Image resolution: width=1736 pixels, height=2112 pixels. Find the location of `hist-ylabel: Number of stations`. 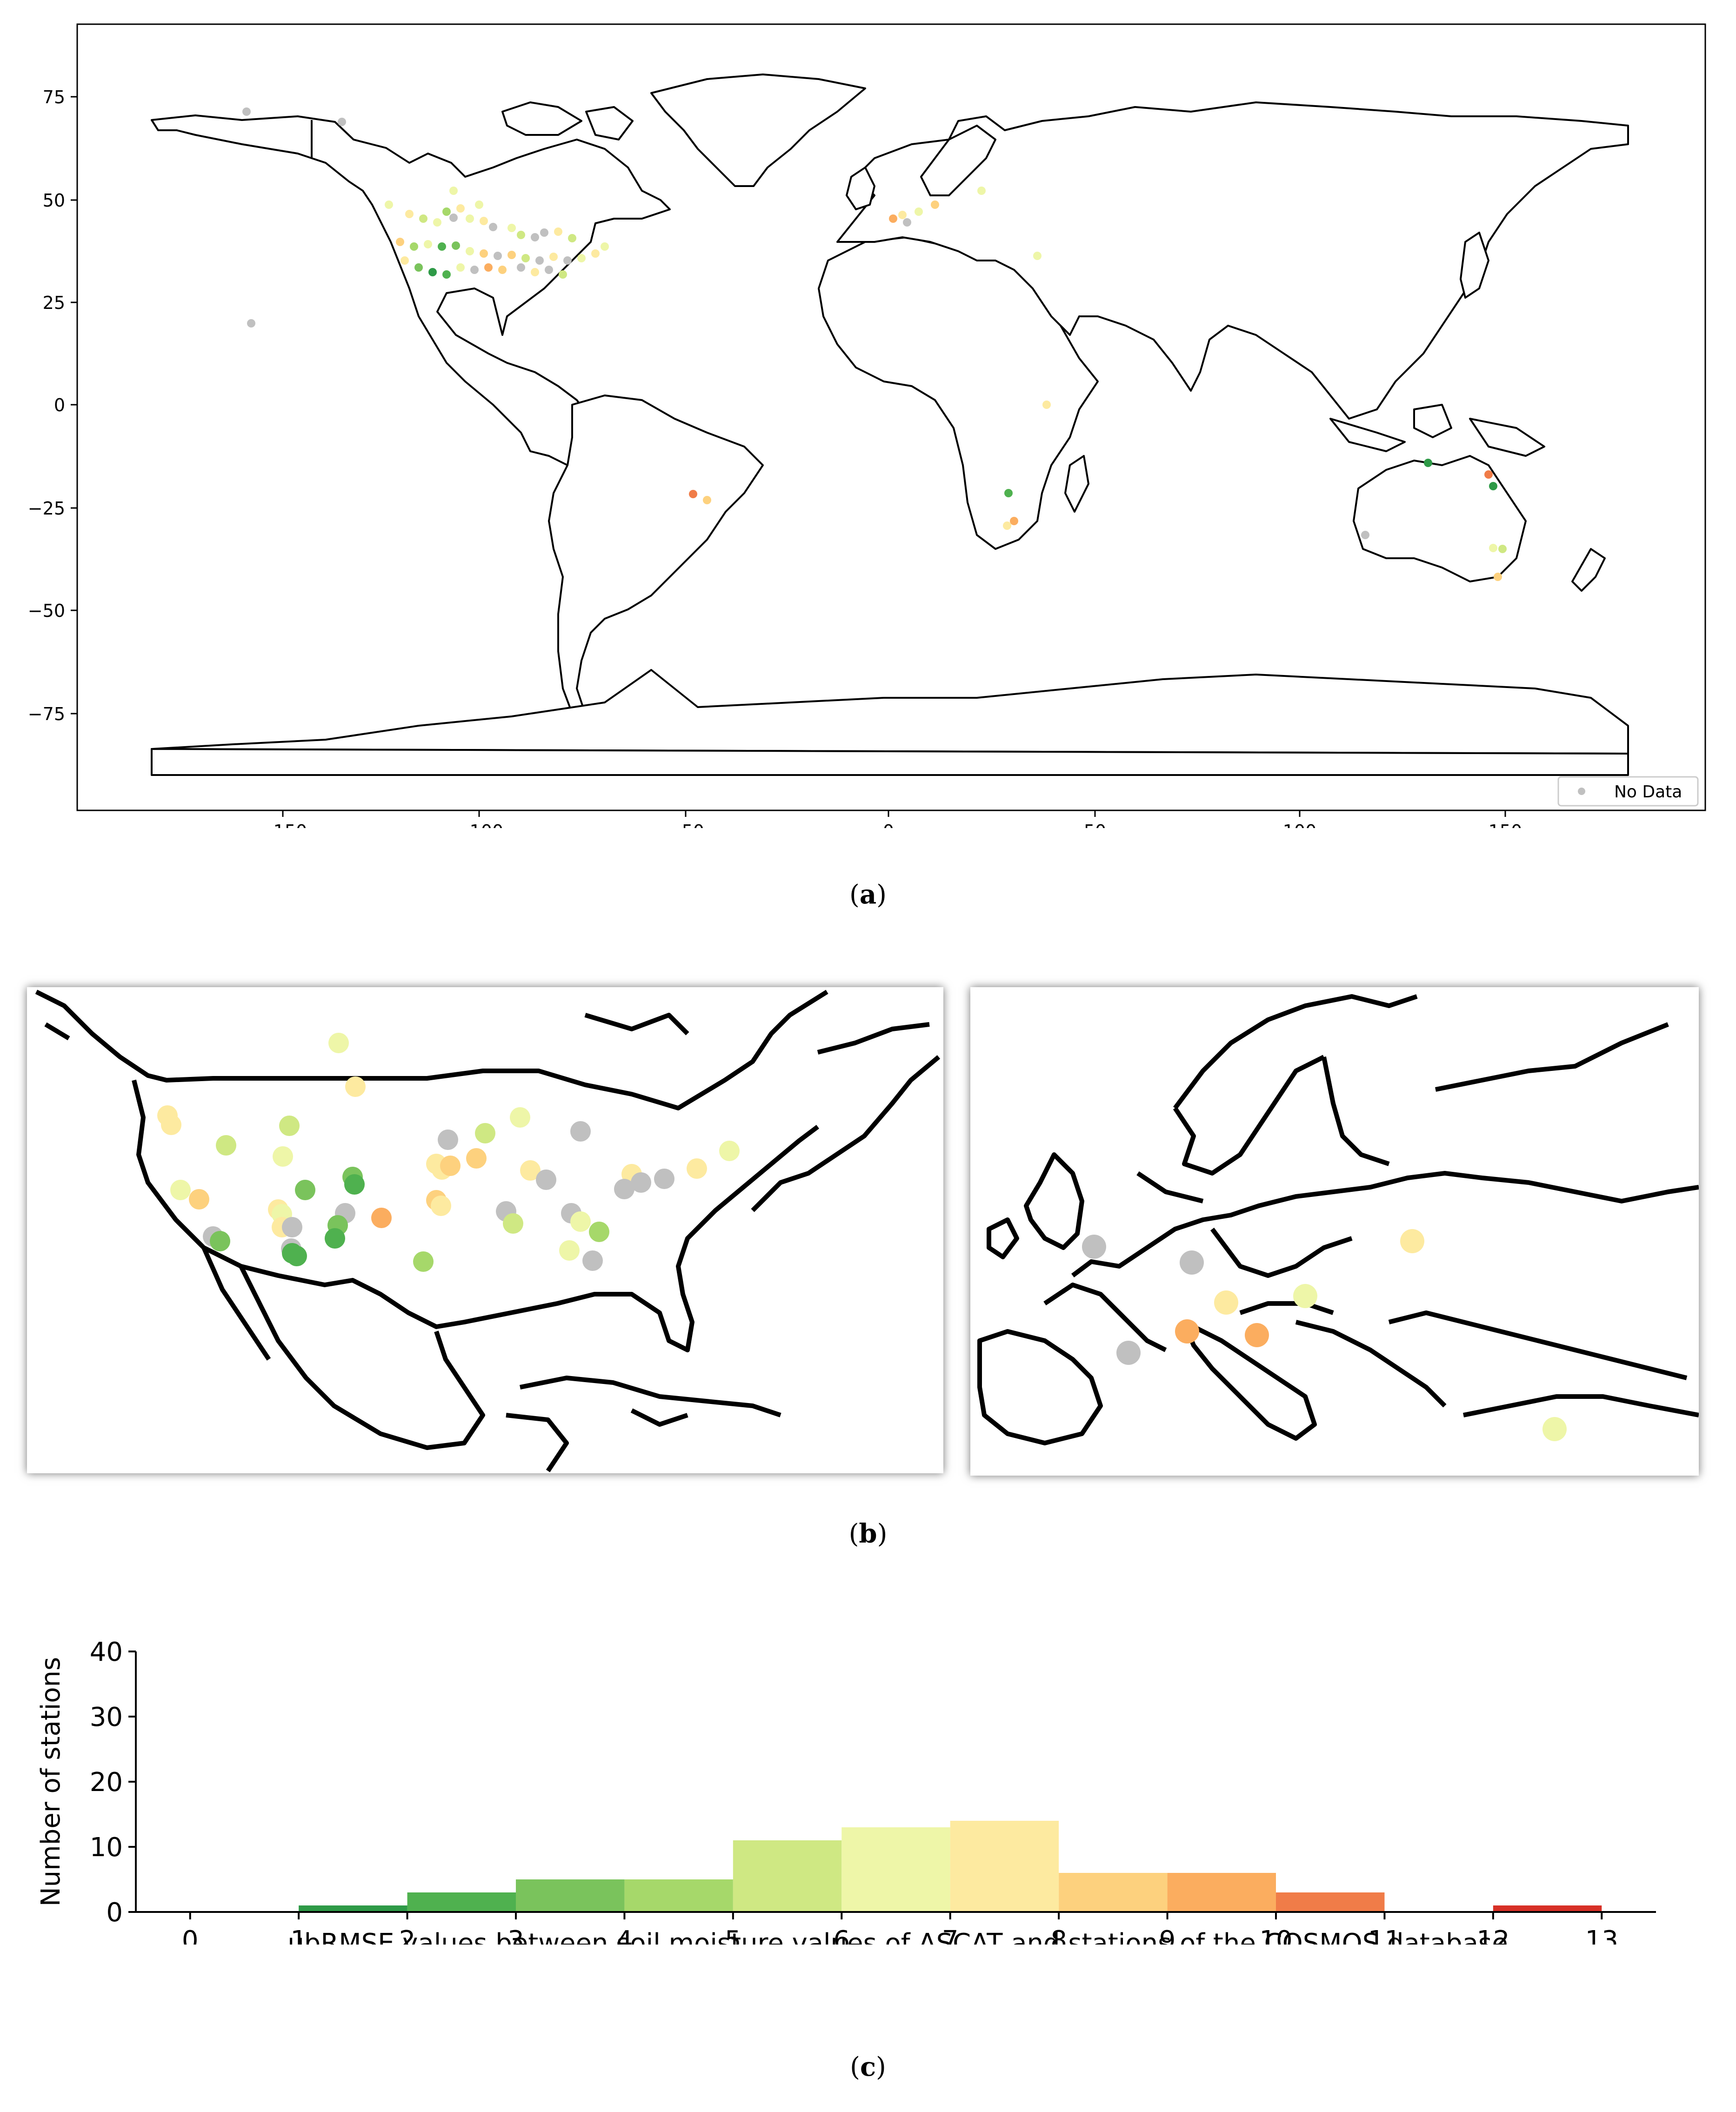

hist-ylabel: Number of stations is located at coordinates (51, 1781).